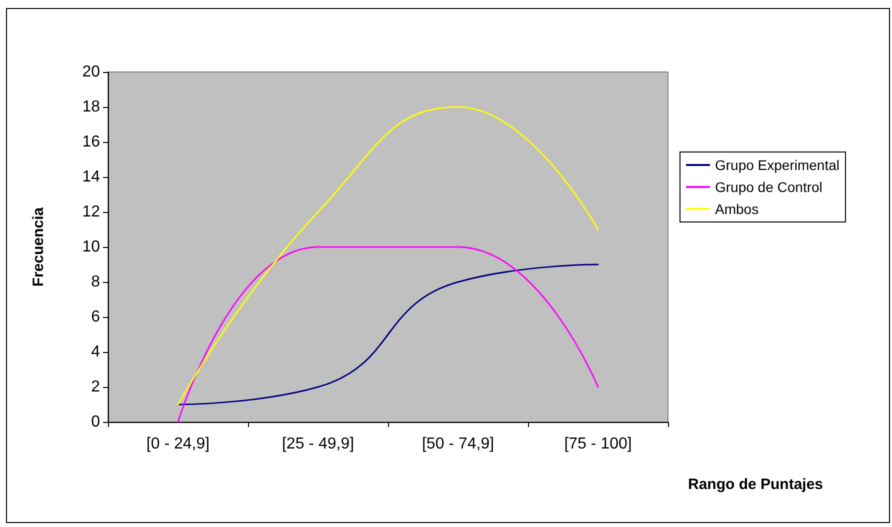 The width and height of the screenshot is (892, 527). Describe the element at coordinates (91, 177) in the screenshot. I see `y-tick-label: 14` at that location.